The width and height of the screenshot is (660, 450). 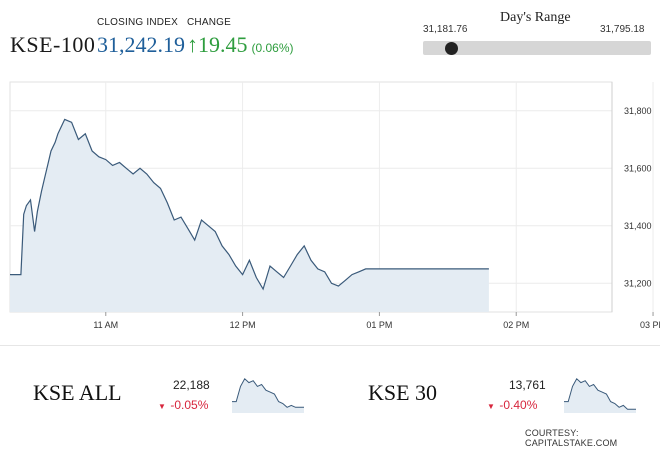 What do you see at coordinates (192, 44) in the screenshot?
I see `up-arrow-icon: ↑` at bounding box center [192, 44].